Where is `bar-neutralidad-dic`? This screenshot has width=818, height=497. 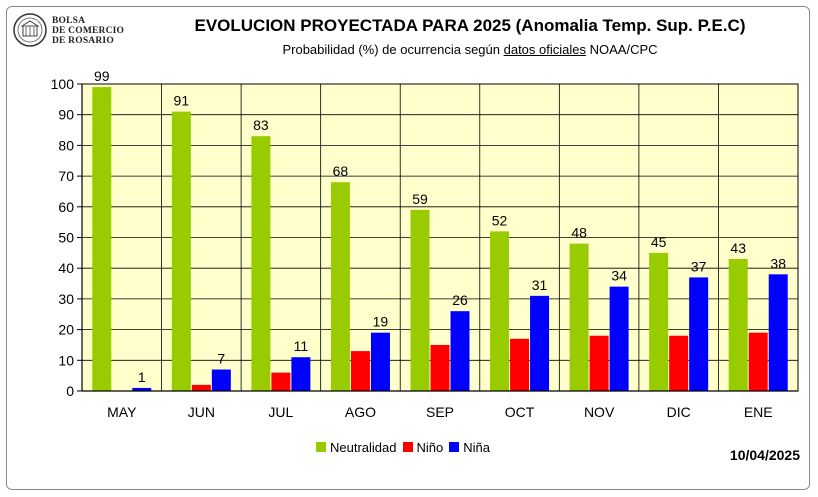
bar-neutralidad-dic is located at coordinates (659, 321).